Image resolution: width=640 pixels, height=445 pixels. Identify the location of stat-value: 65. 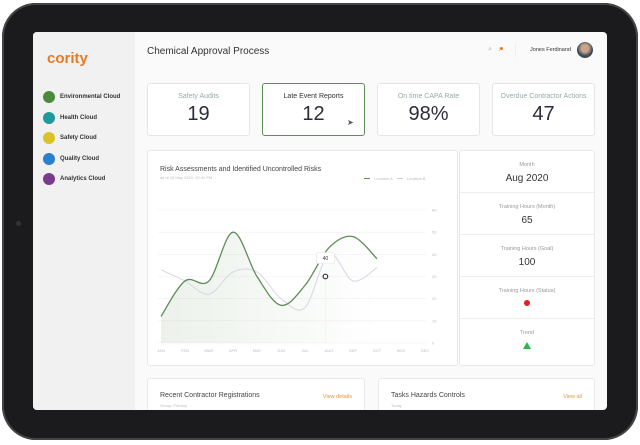
(527, 220).